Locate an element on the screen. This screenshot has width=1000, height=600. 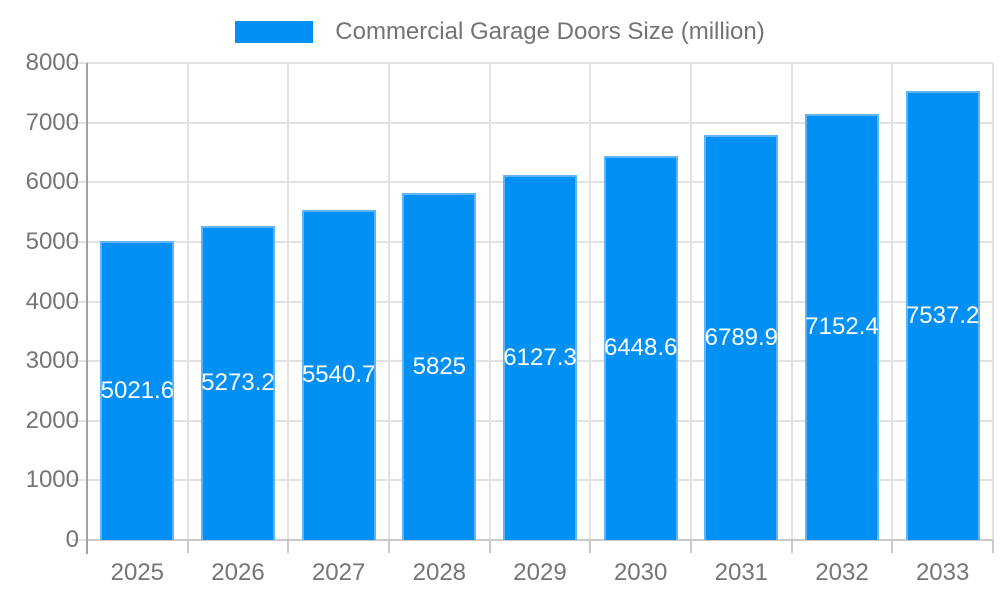
y-axis-tick-label: 2000 is located at coordinates (52, 420).